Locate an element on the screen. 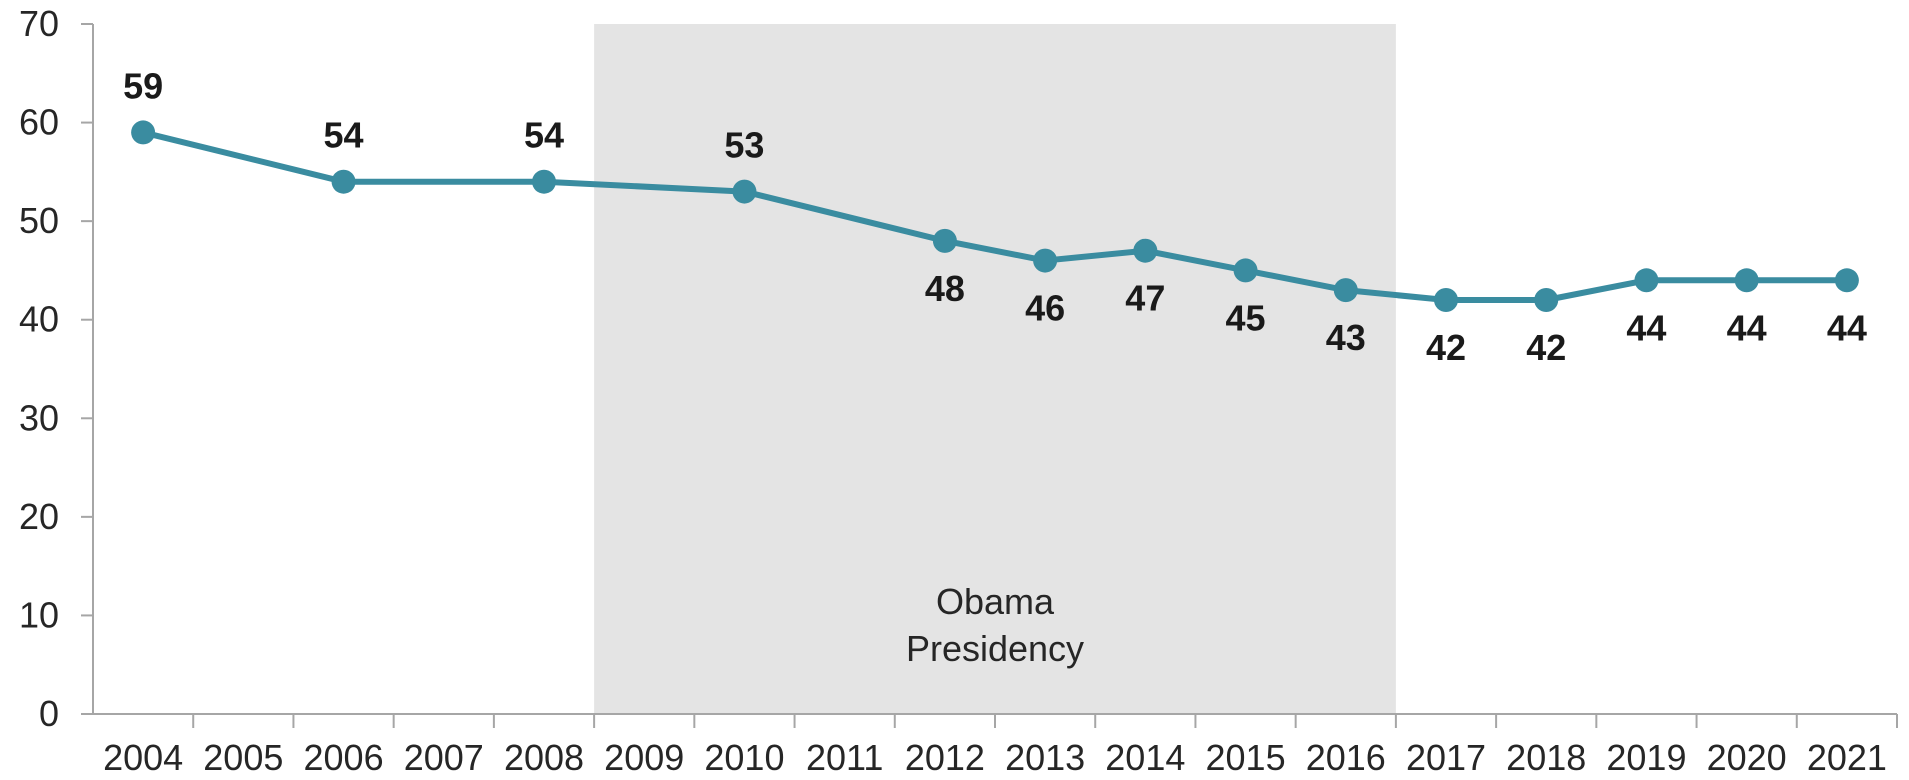 The height and width of the screenshot is (780, 1909). x-tick-label: 2012 is located at coordinates (945, 757).